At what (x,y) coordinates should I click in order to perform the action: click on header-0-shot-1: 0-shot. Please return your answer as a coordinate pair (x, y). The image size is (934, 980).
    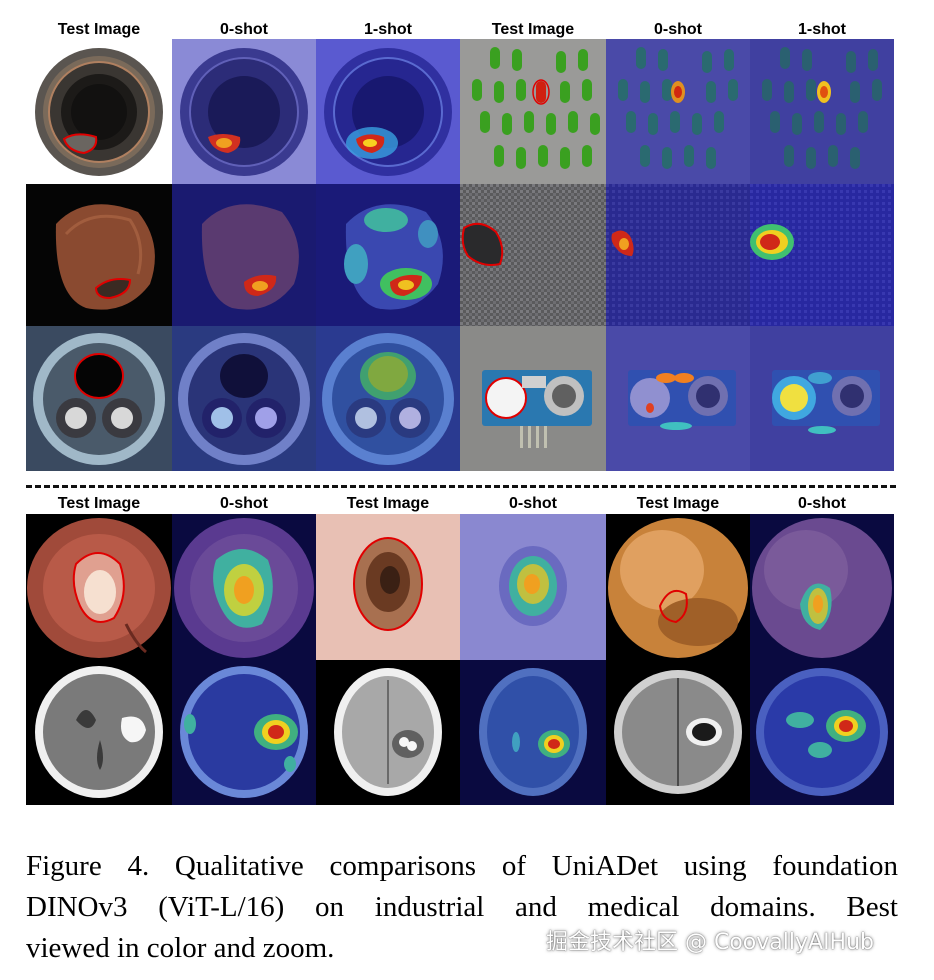
    Looking at the image, I should click on (244, 29).